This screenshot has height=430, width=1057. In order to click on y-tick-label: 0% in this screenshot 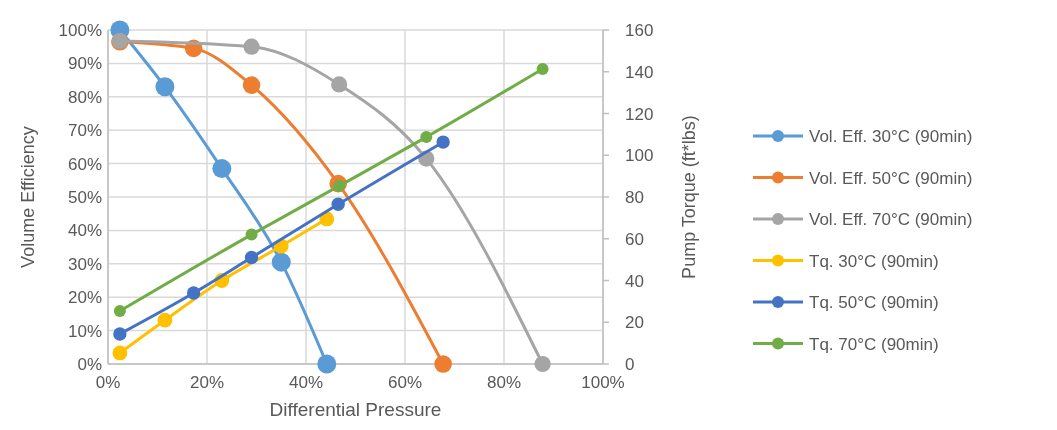, I will do `click(89, 364)`.